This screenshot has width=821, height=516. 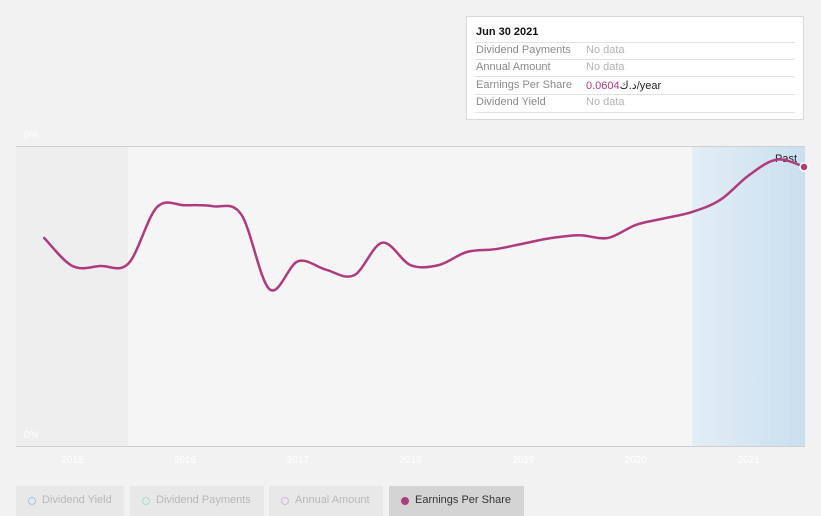 What do you see at coordinates (523, 460) in the screenshot?
I see `x-tick-label: 2019` at bounding box center [523, 460].